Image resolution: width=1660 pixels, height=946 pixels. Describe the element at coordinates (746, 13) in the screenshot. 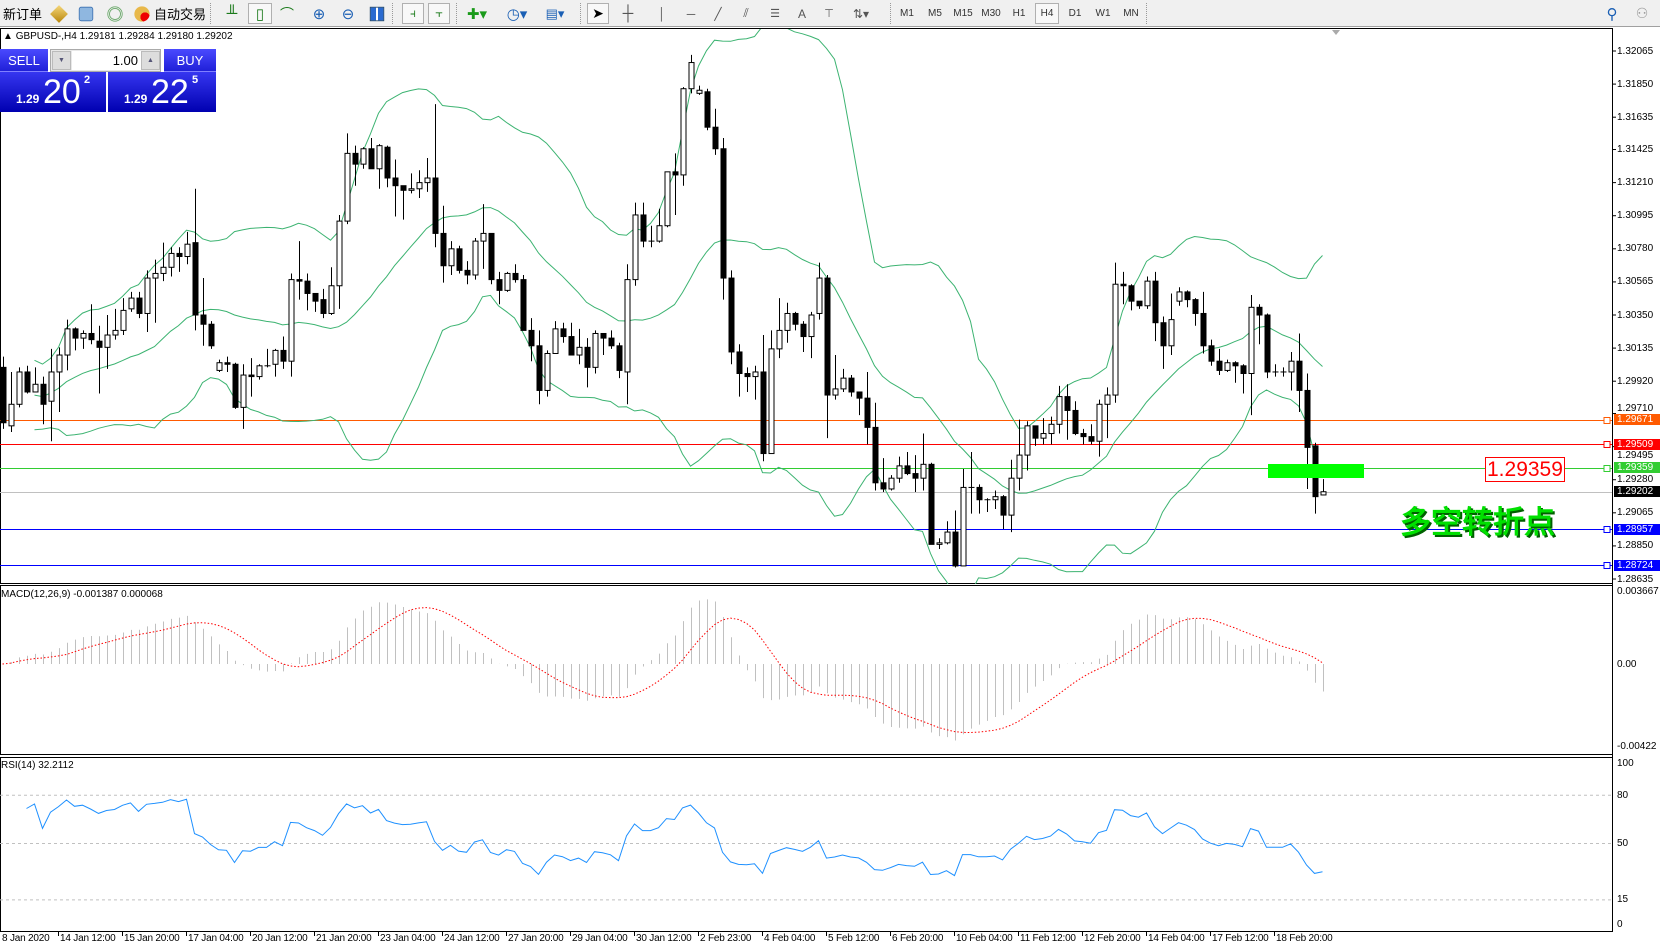

I see `channel-icon: ⫽` at that location.